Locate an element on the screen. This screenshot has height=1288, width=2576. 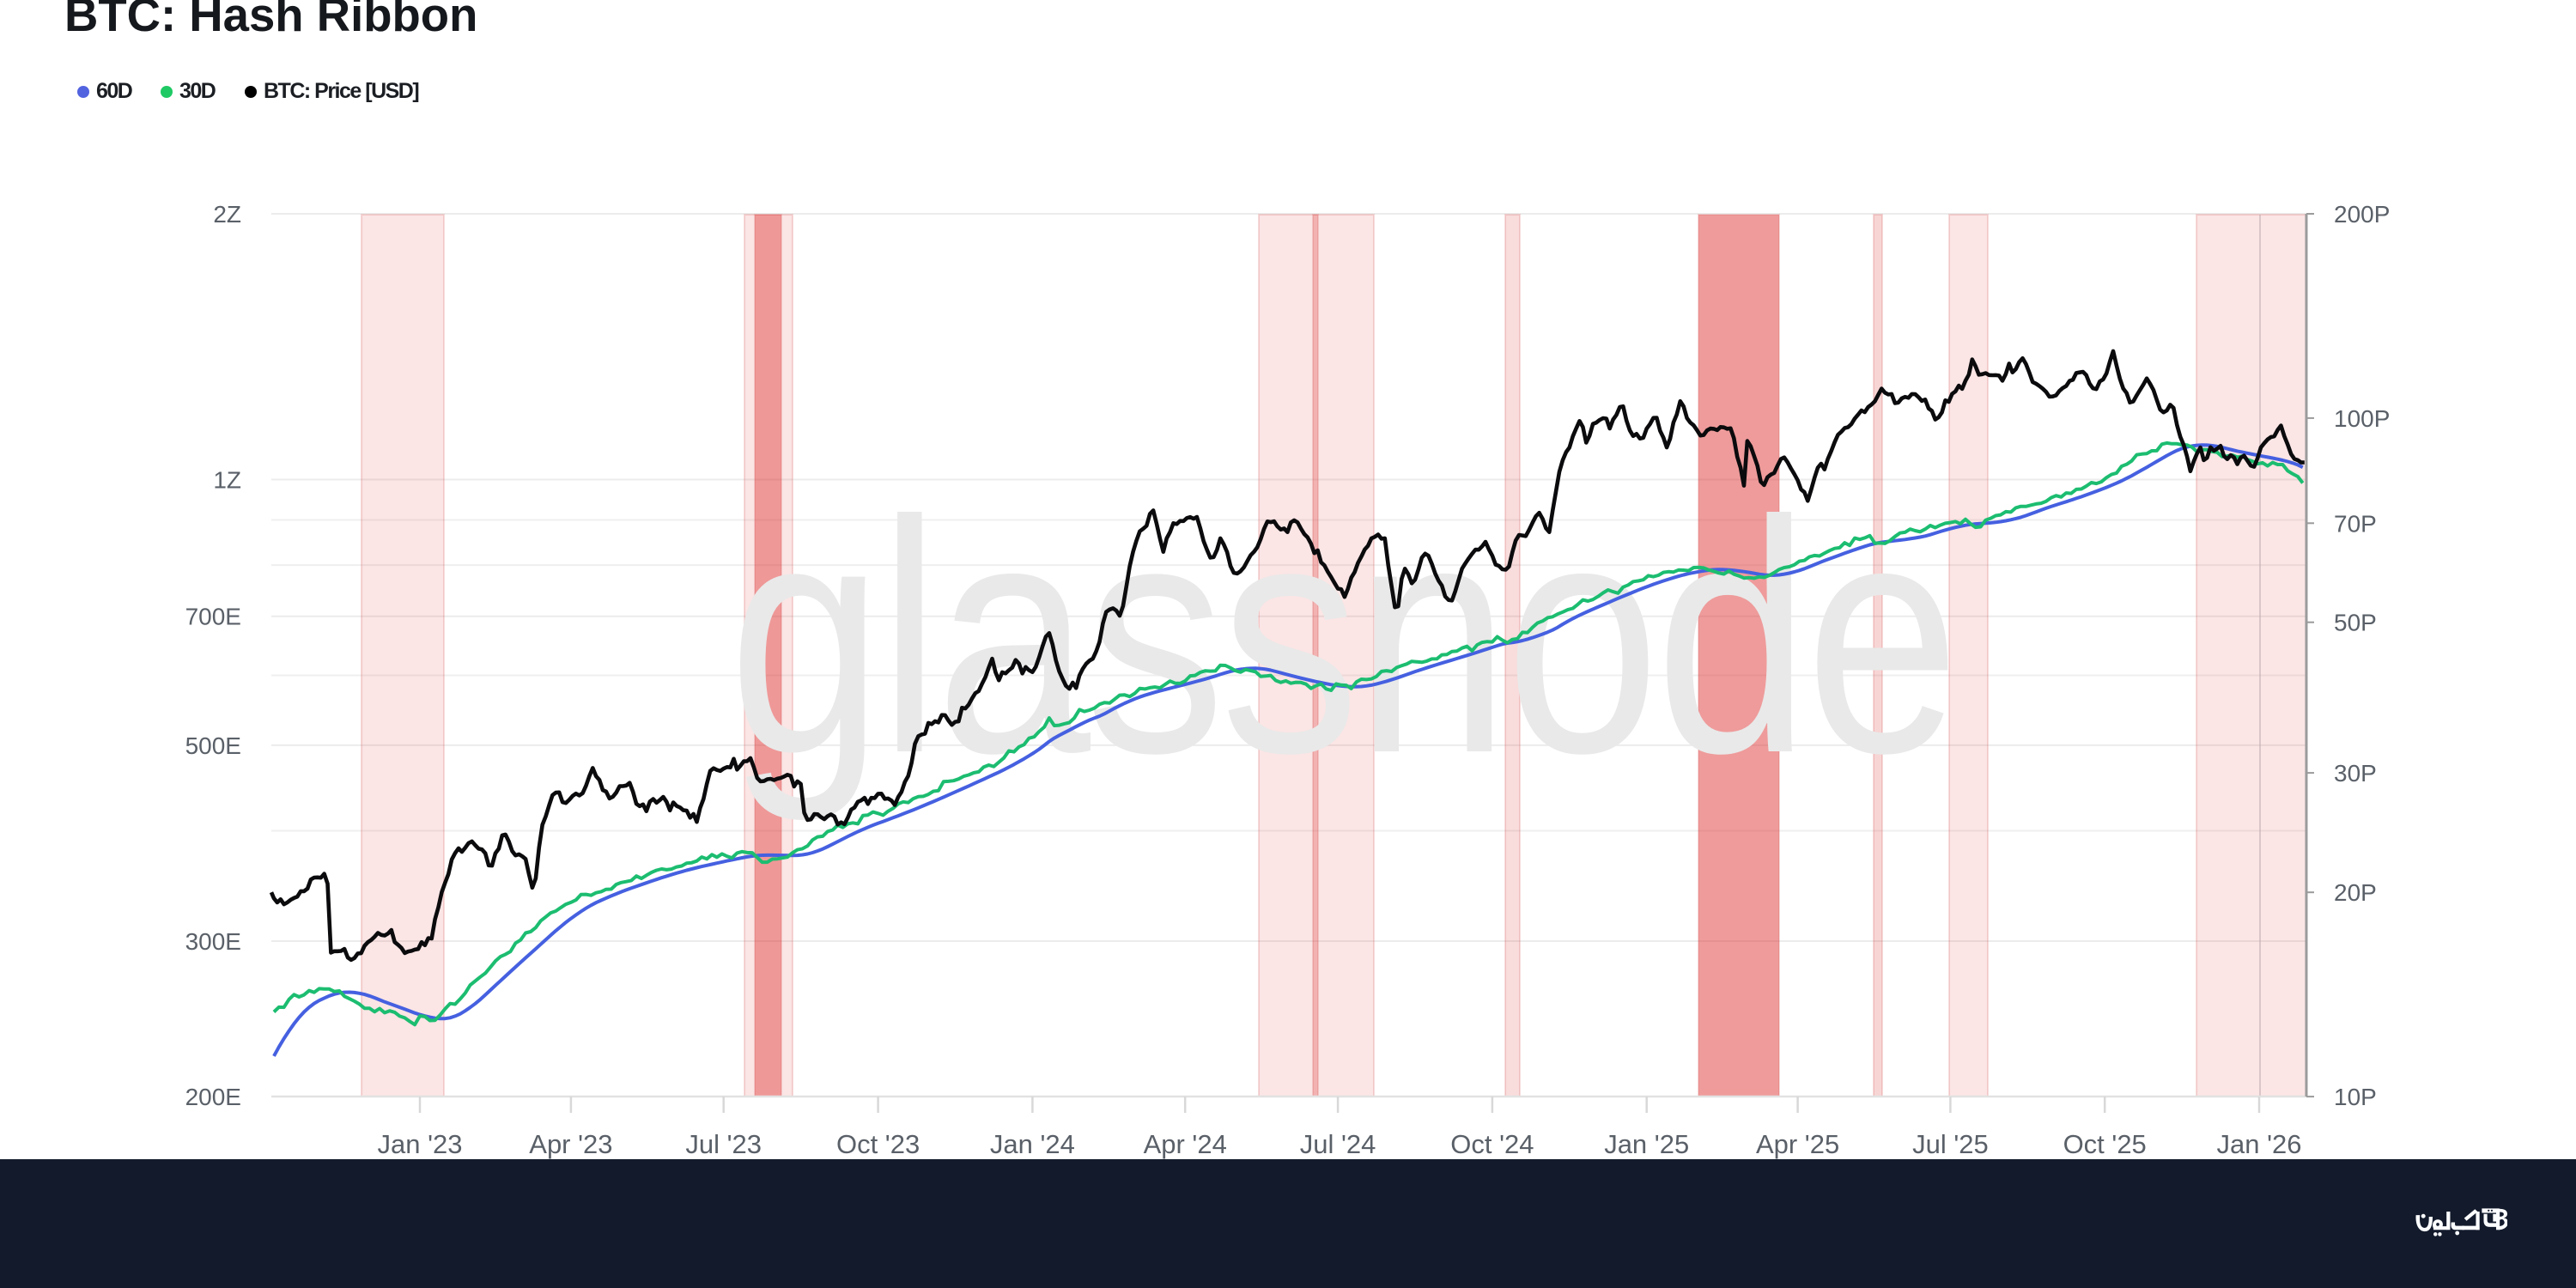
svg-text: Jan '25 is located at coordinates (1646, 1144).